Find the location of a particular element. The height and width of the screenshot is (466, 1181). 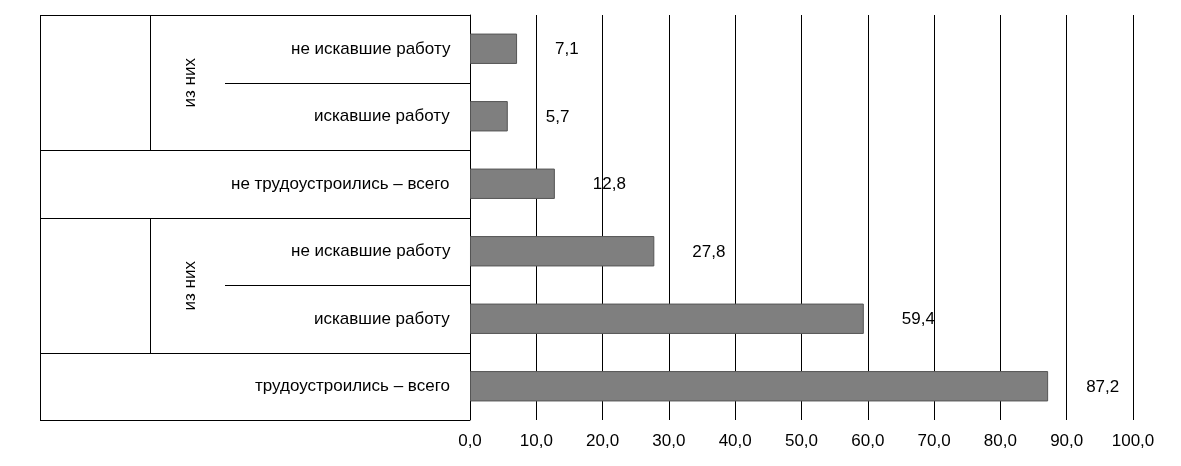

data-label: 27,8 is located at coordinates (709, 251).